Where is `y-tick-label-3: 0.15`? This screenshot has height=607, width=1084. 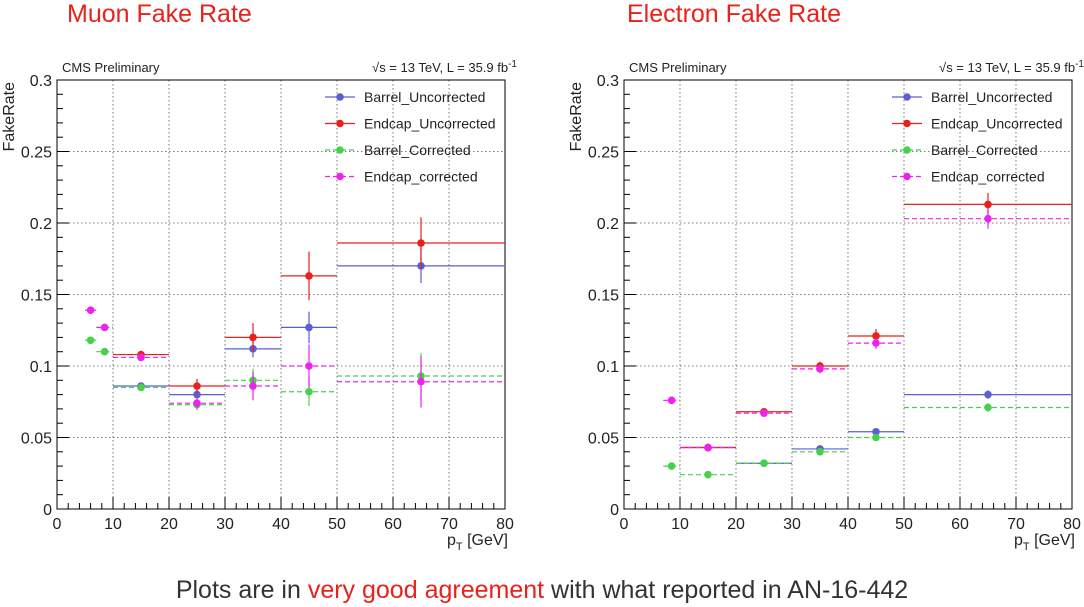 y-tick-label-3: 0.15 is located at coordinates (36, 296).